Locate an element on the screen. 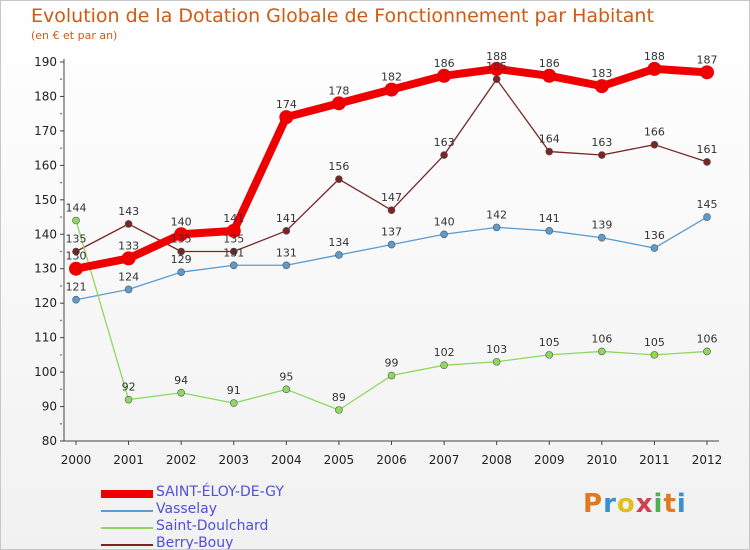 This screenshot has height=550, width=750. y-tick-label: 90 is located at coordinates (49, 407).